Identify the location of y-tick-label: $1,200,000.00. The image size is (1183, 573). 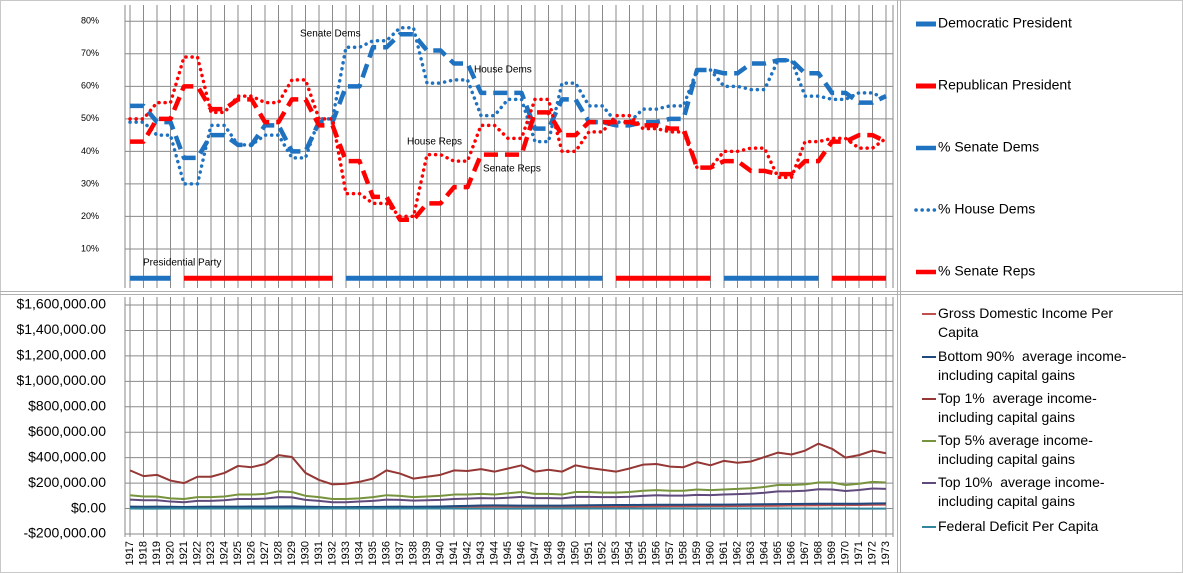
(61, 355).